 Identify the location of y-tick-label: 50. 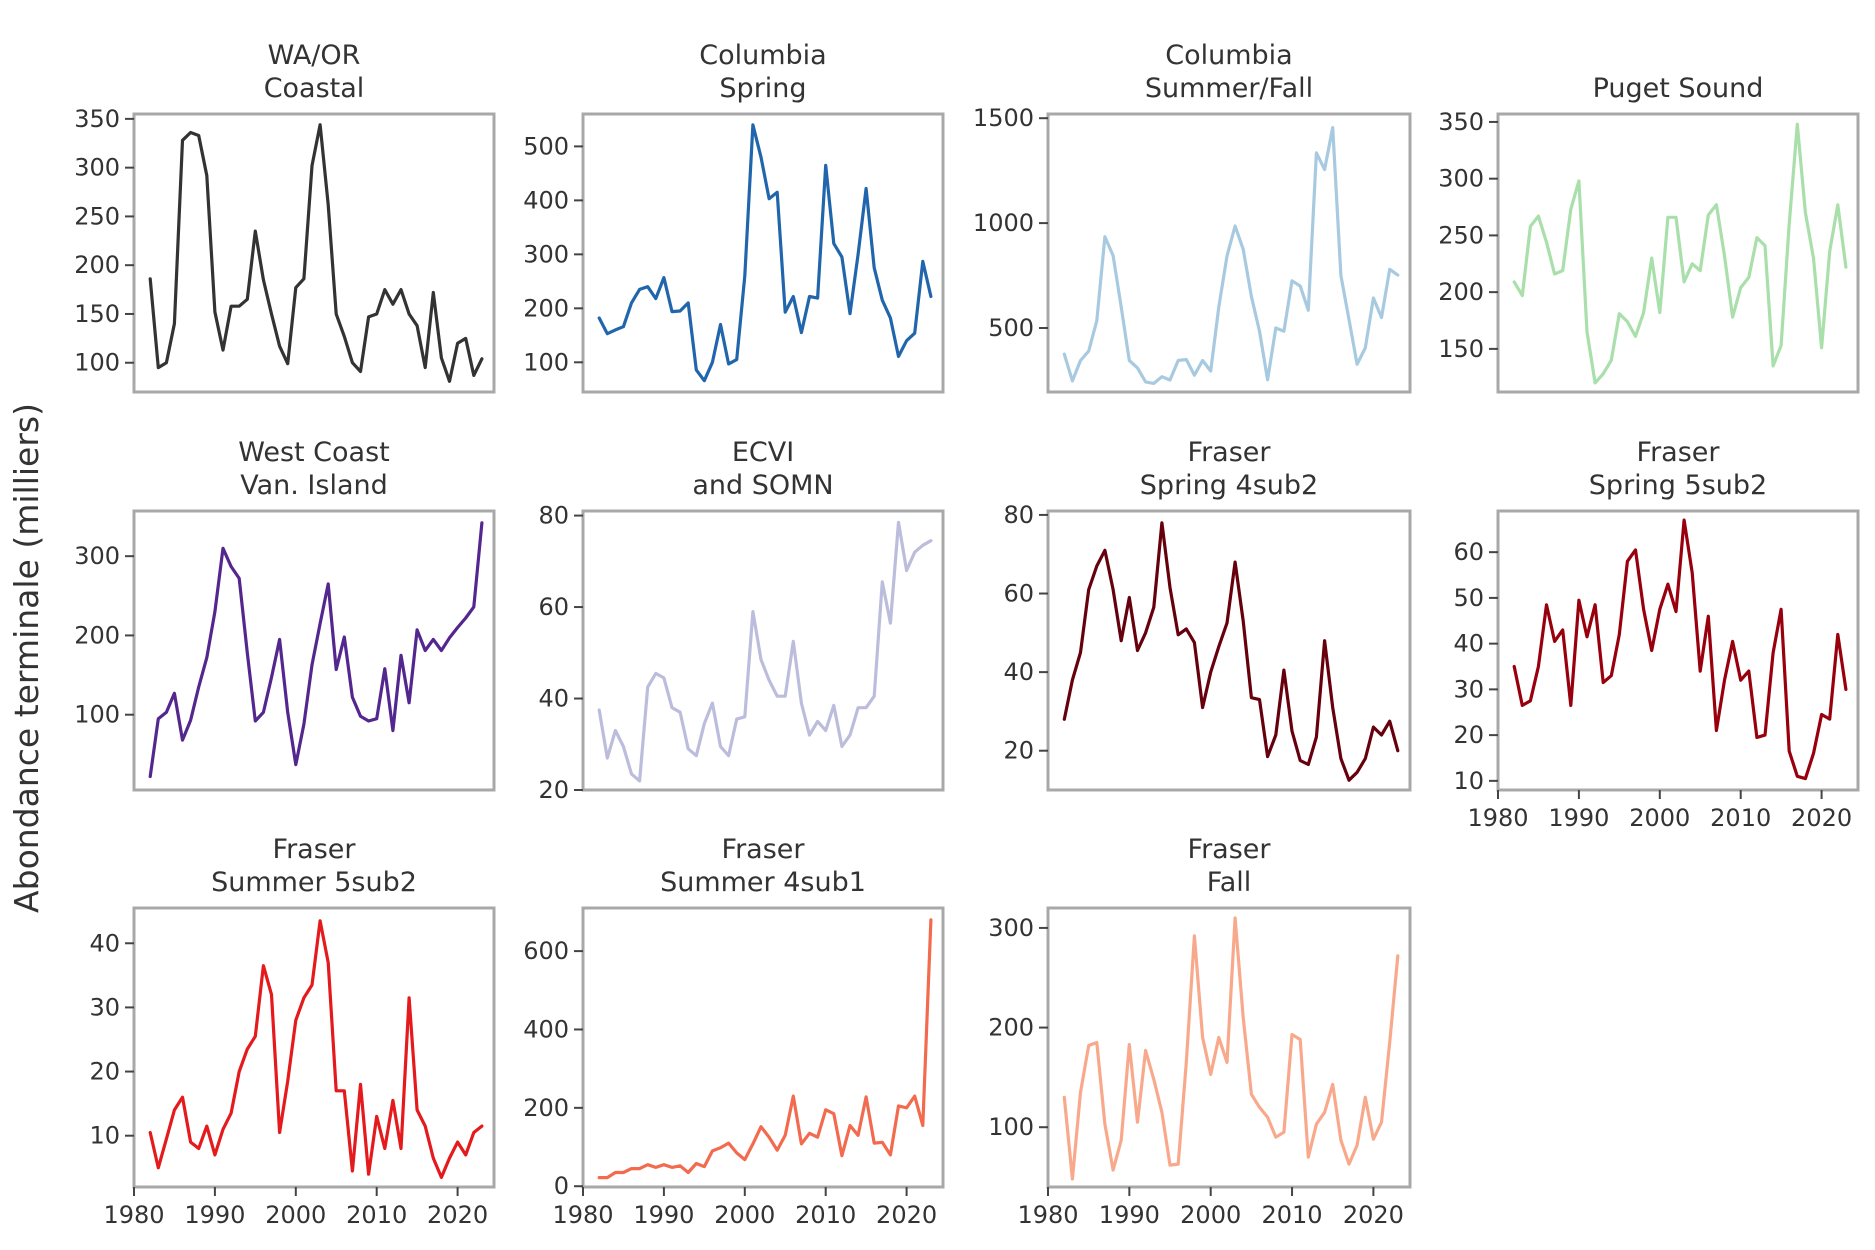
(1468, 598).